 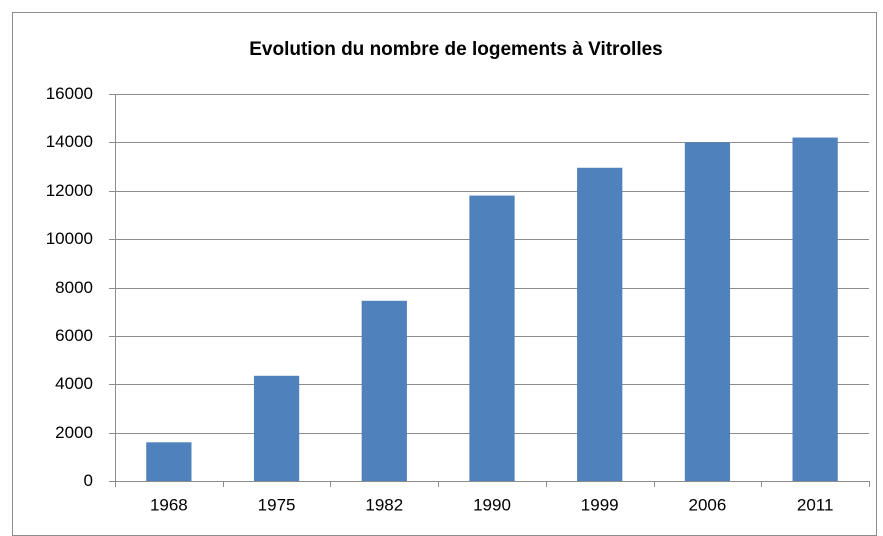 I want to click on x-tick-label: 1990, so click(x=492, y=504).